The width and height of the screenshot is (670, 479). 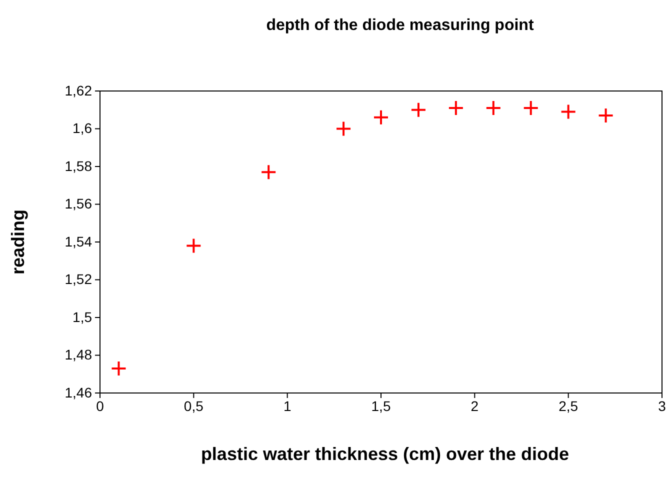 What do you see at coordinates (287, 406) in the screenshot?
I see `x-tick-label: 1` at bounding box center [287, 406].